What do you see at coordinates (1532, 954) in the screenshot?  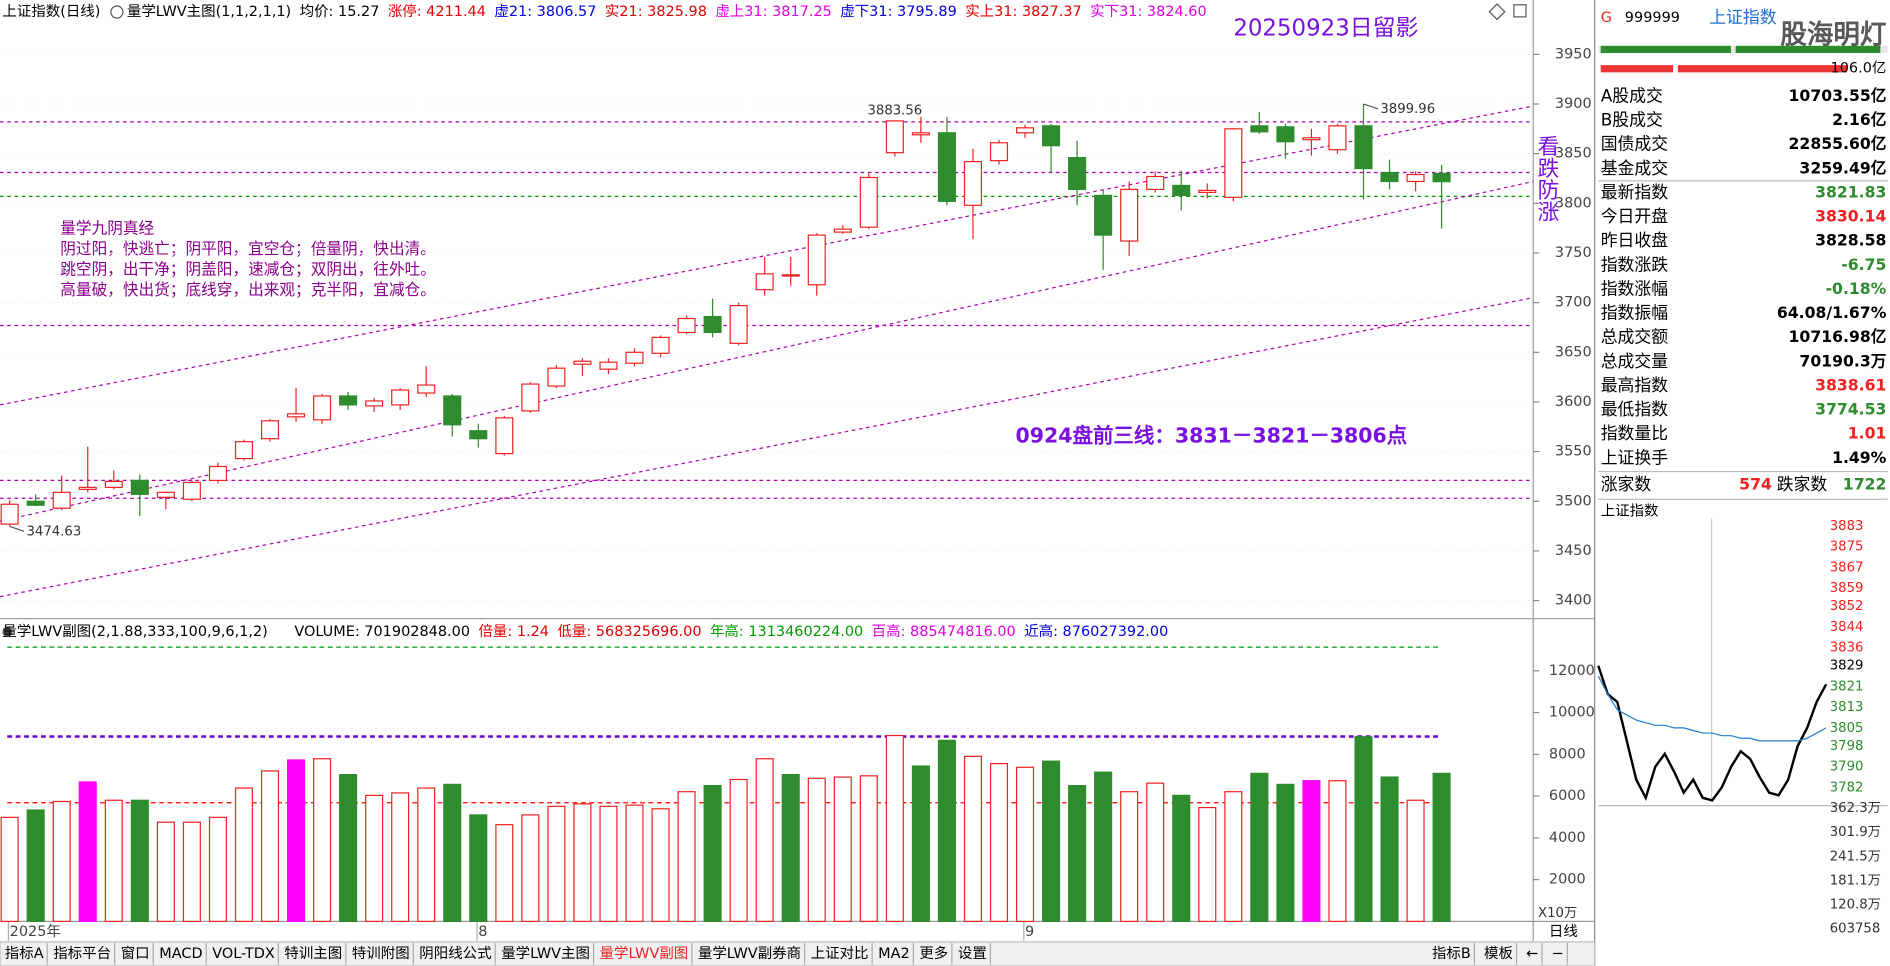 I see `tab: ←` at bounding box center [1532, 954].